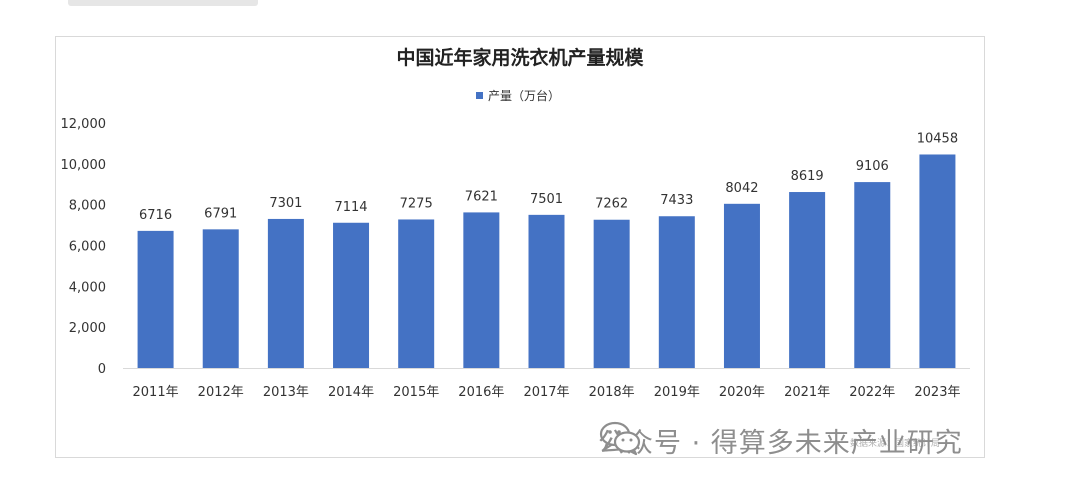 This screenshot has height=485, width=1080. Describe the element at coordinates (546, 199) in the screenshot. I see `data-label: 7501` at that location.